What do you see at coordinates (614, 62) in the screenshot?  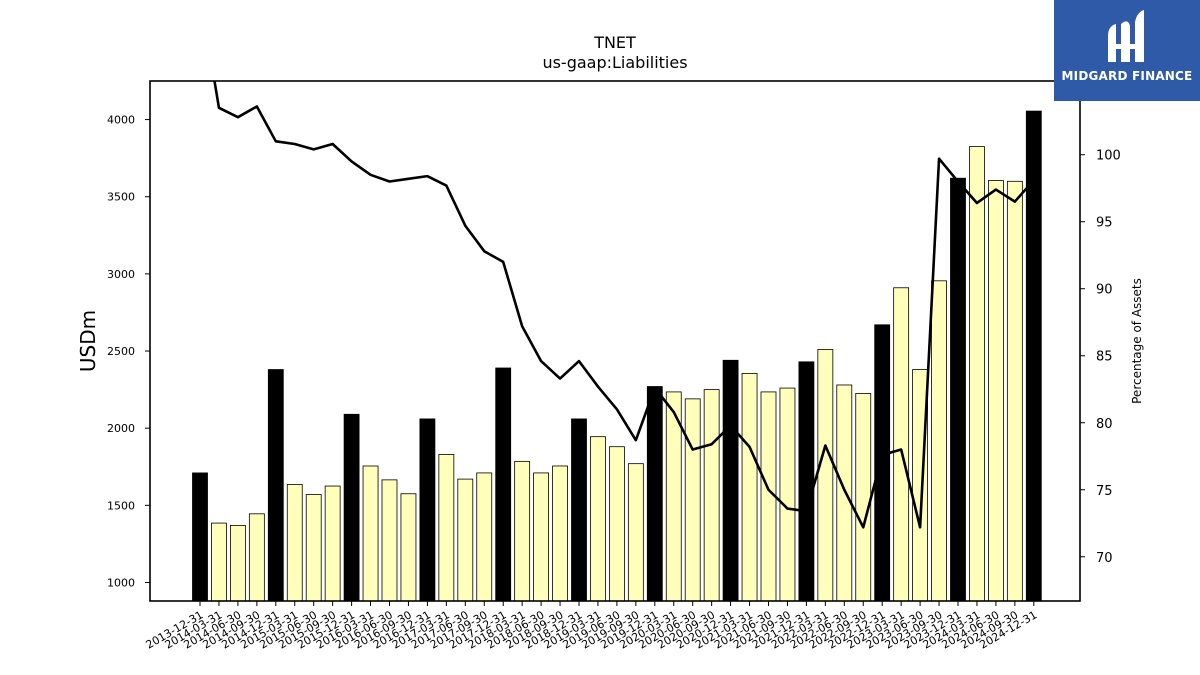 I see `chart-subtitle: us-gaap:Liabilities` at bounding box center [614, 62].